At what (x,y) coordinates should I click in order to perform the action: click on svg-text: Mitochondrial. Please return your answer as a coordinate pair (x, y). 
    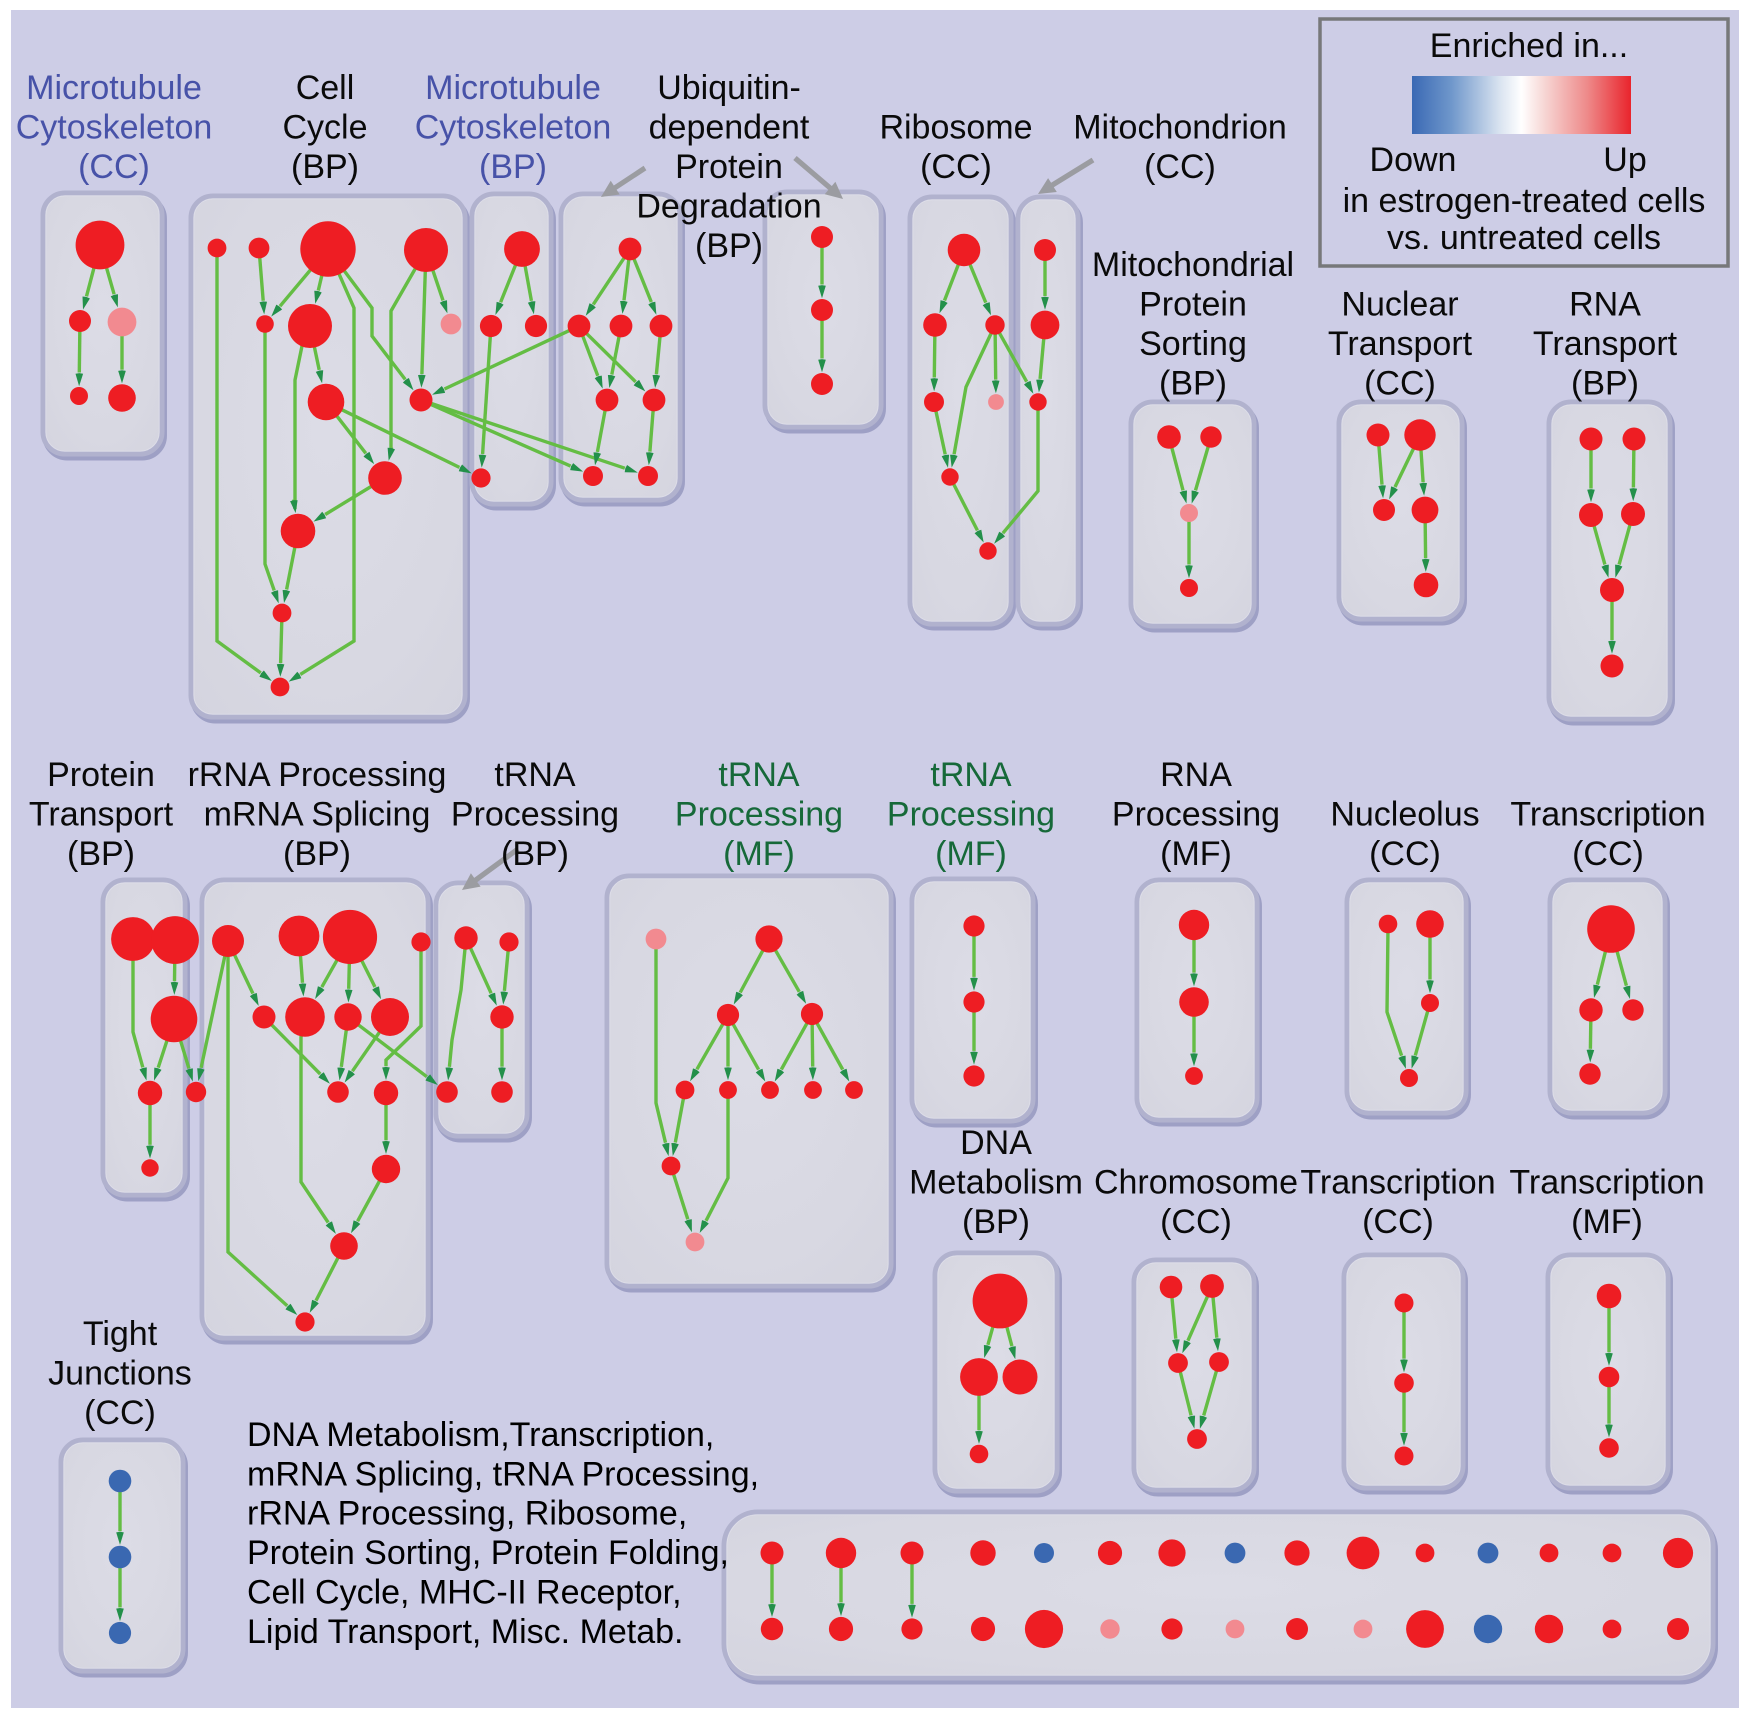
    Looking at the image, I should click on (1193, 265).